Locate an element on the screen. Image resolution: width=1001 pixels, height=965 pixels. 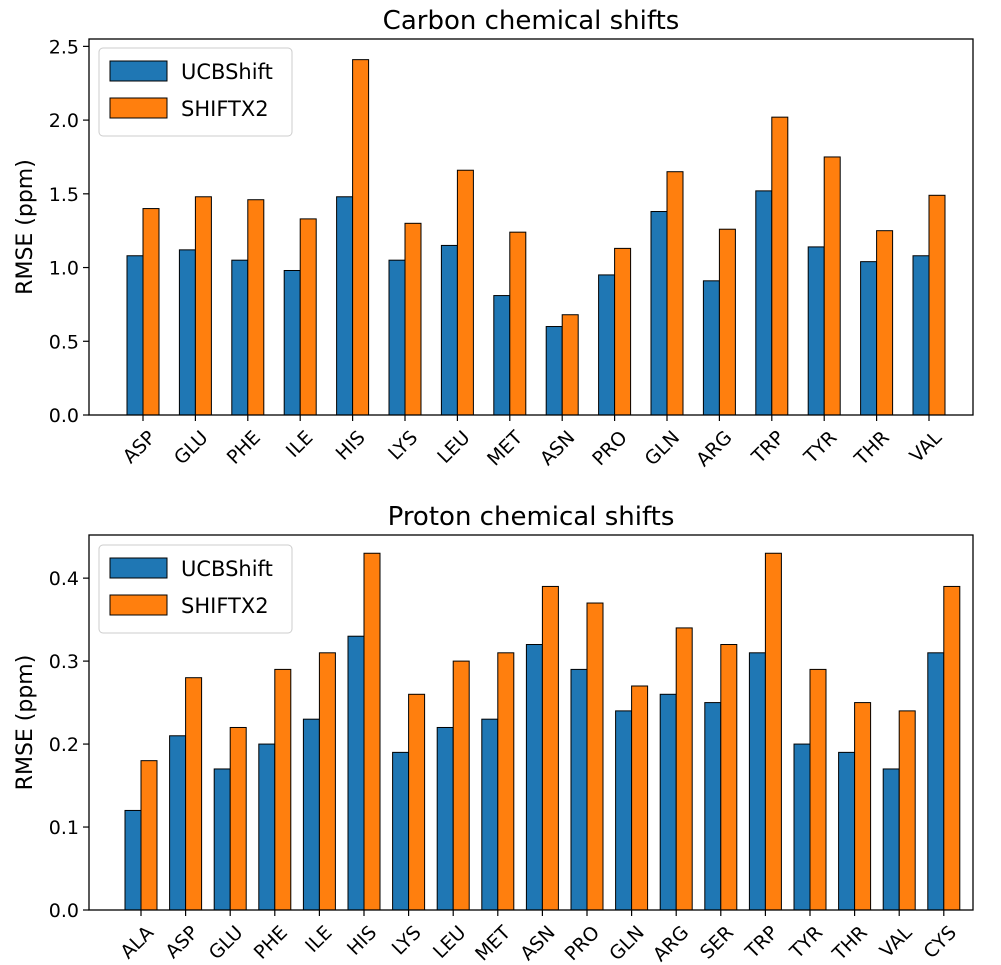
x-tick-label: CYS is located at coordinates (940, 942).